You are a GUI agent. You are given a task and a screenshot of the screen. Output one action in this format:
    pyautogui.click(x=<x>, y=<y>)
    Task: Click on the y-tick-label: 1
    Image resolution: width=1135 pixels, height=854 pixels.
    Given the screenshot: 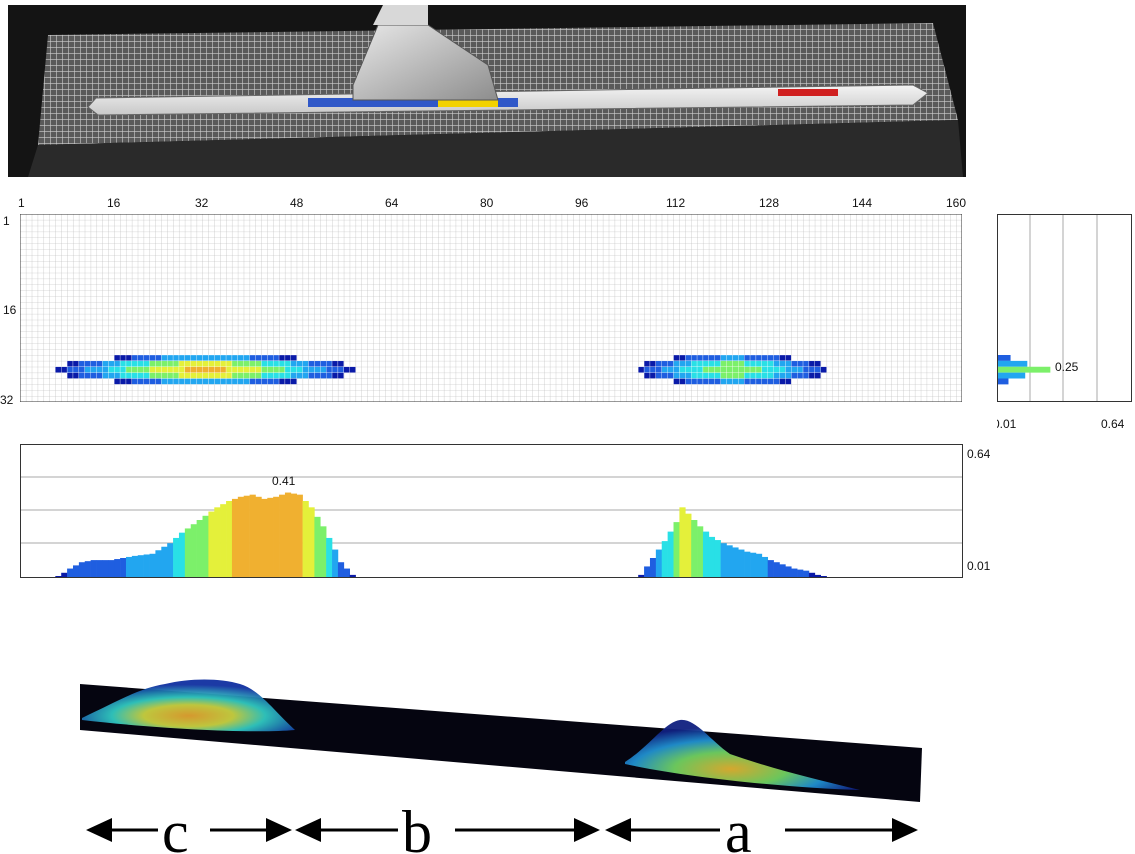 What is the action you would take?
    pyautogui.click(x=6, y=221)
    